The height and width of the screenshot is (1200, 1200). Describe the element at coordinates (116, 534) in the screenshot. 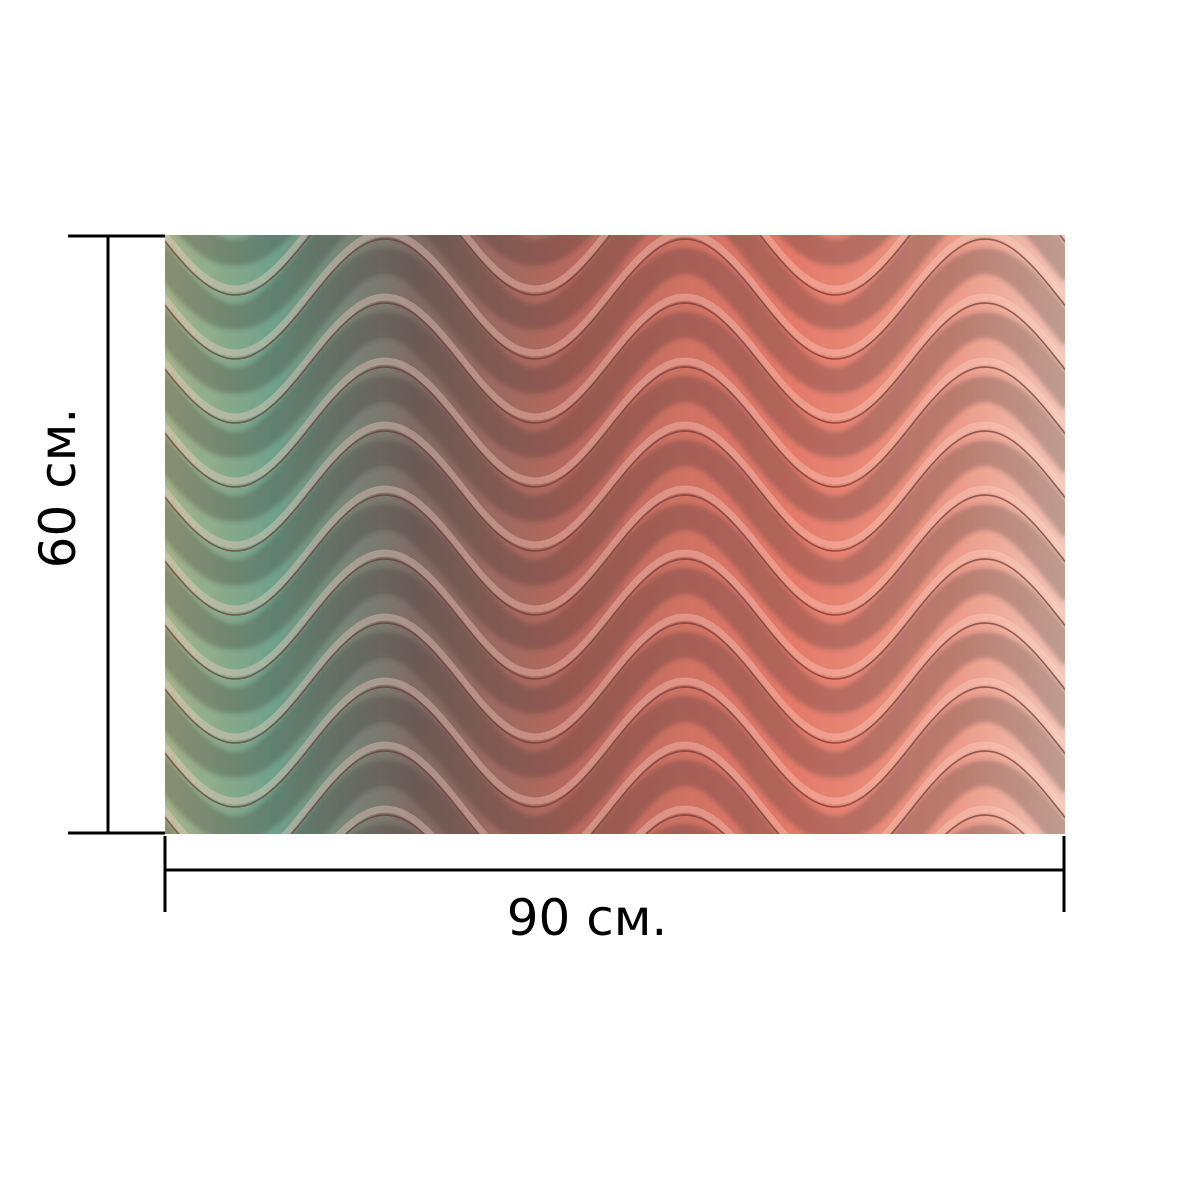

I see `height-dimension-line` at that location.